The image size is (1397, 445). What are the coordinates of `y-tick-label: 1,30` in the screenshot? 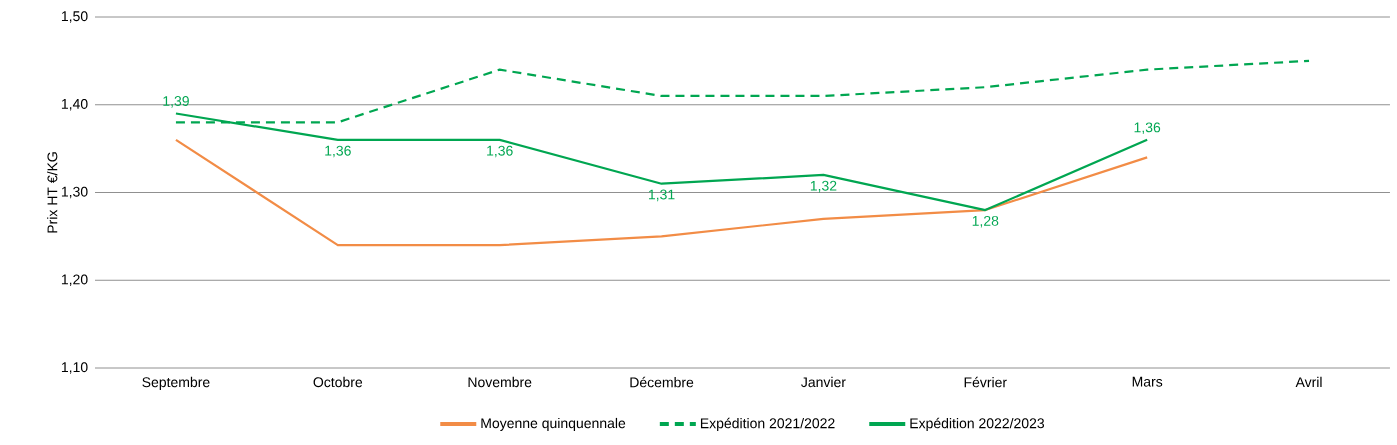 It's located at (74, 192).